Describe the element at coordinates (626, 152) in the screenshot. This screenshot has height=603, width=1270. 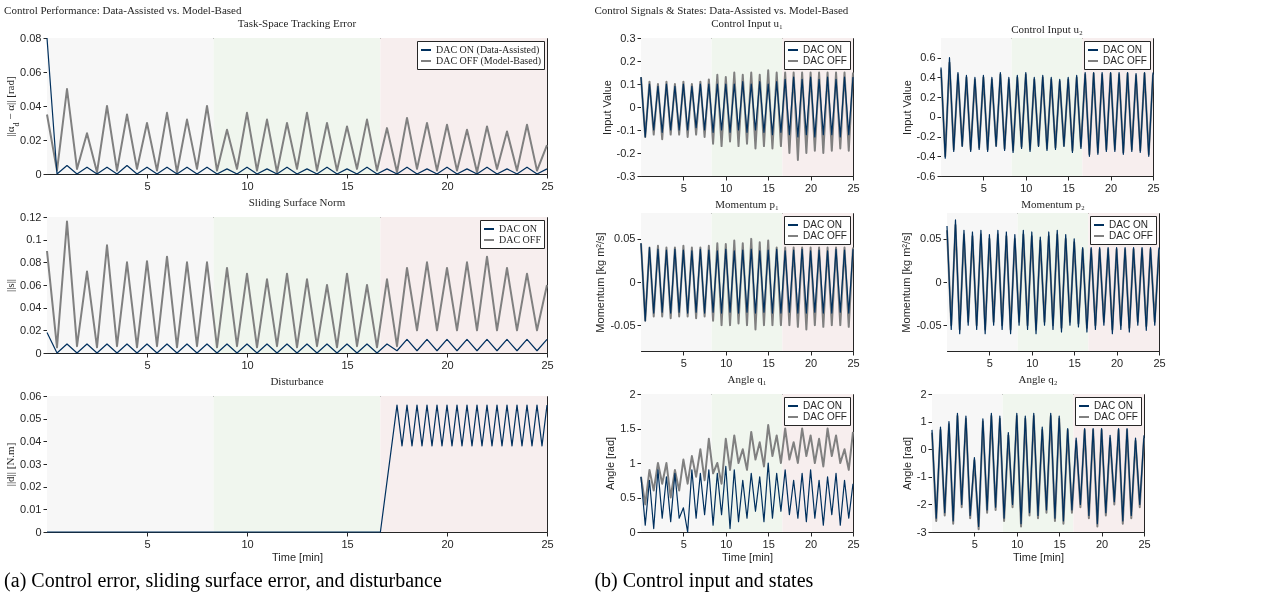
I see `y-tick-label: -0.2` at that location.